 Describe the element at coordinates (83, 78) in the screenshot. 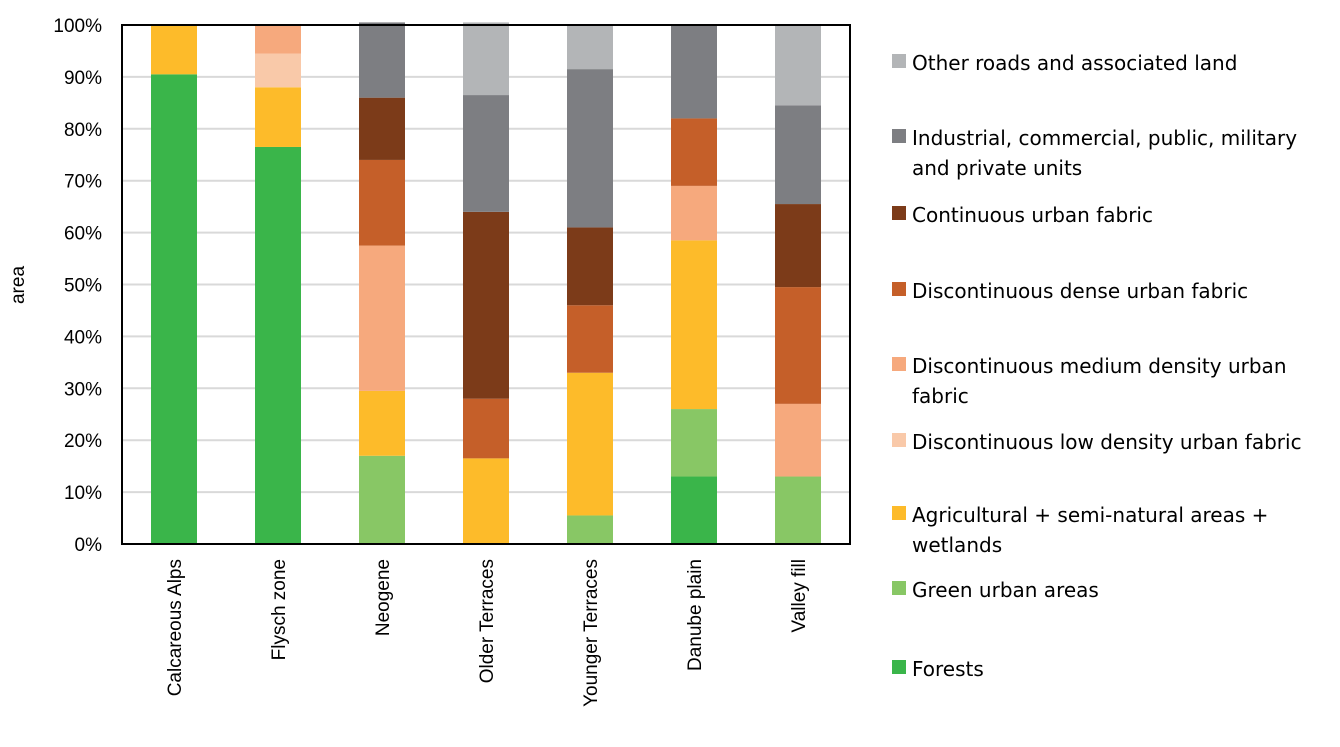

I see `y-tick-label: 90%` at that location.